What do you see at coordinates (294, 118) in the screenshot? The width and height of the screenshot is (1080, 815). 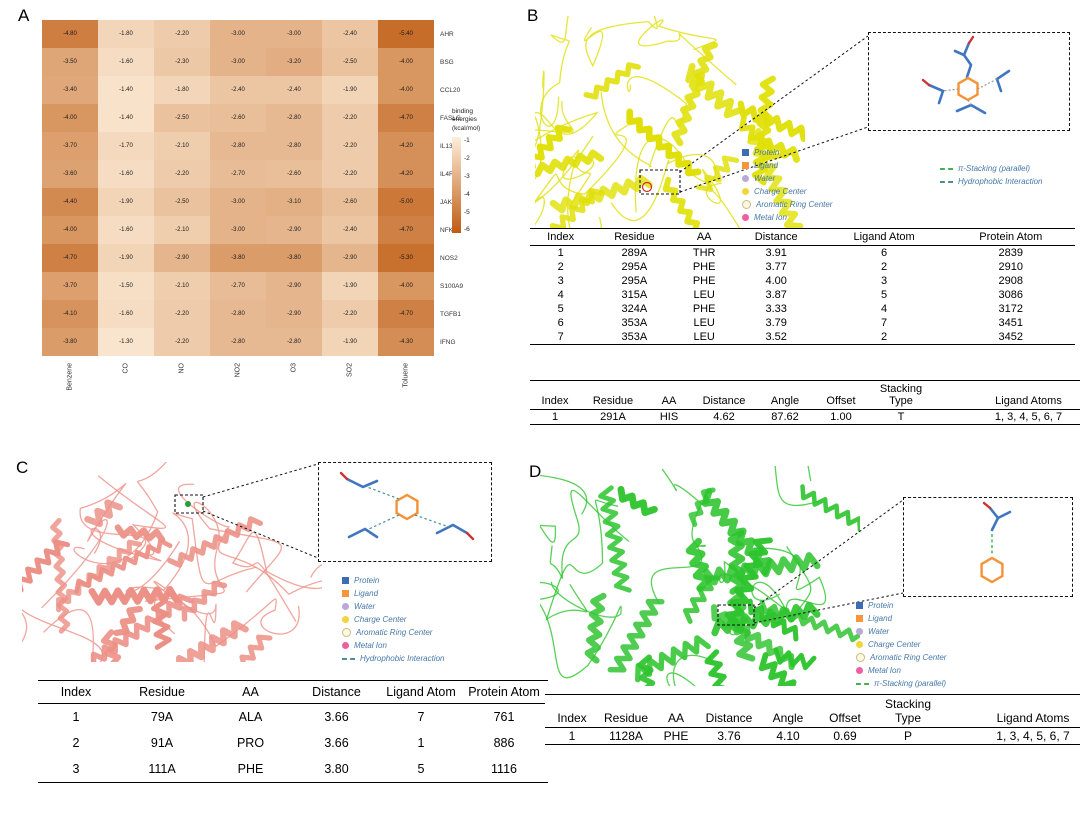 I see `heatmap-cell: -2.80` at bounding box center [294, 118].